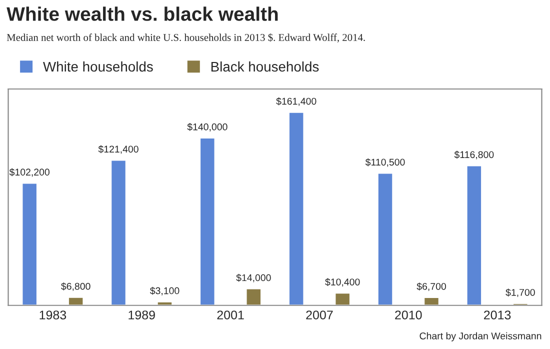 This screenshot has width=550, height=349. I want to click on chart-title: White wealth vs. black wealth, so click(142, 13).